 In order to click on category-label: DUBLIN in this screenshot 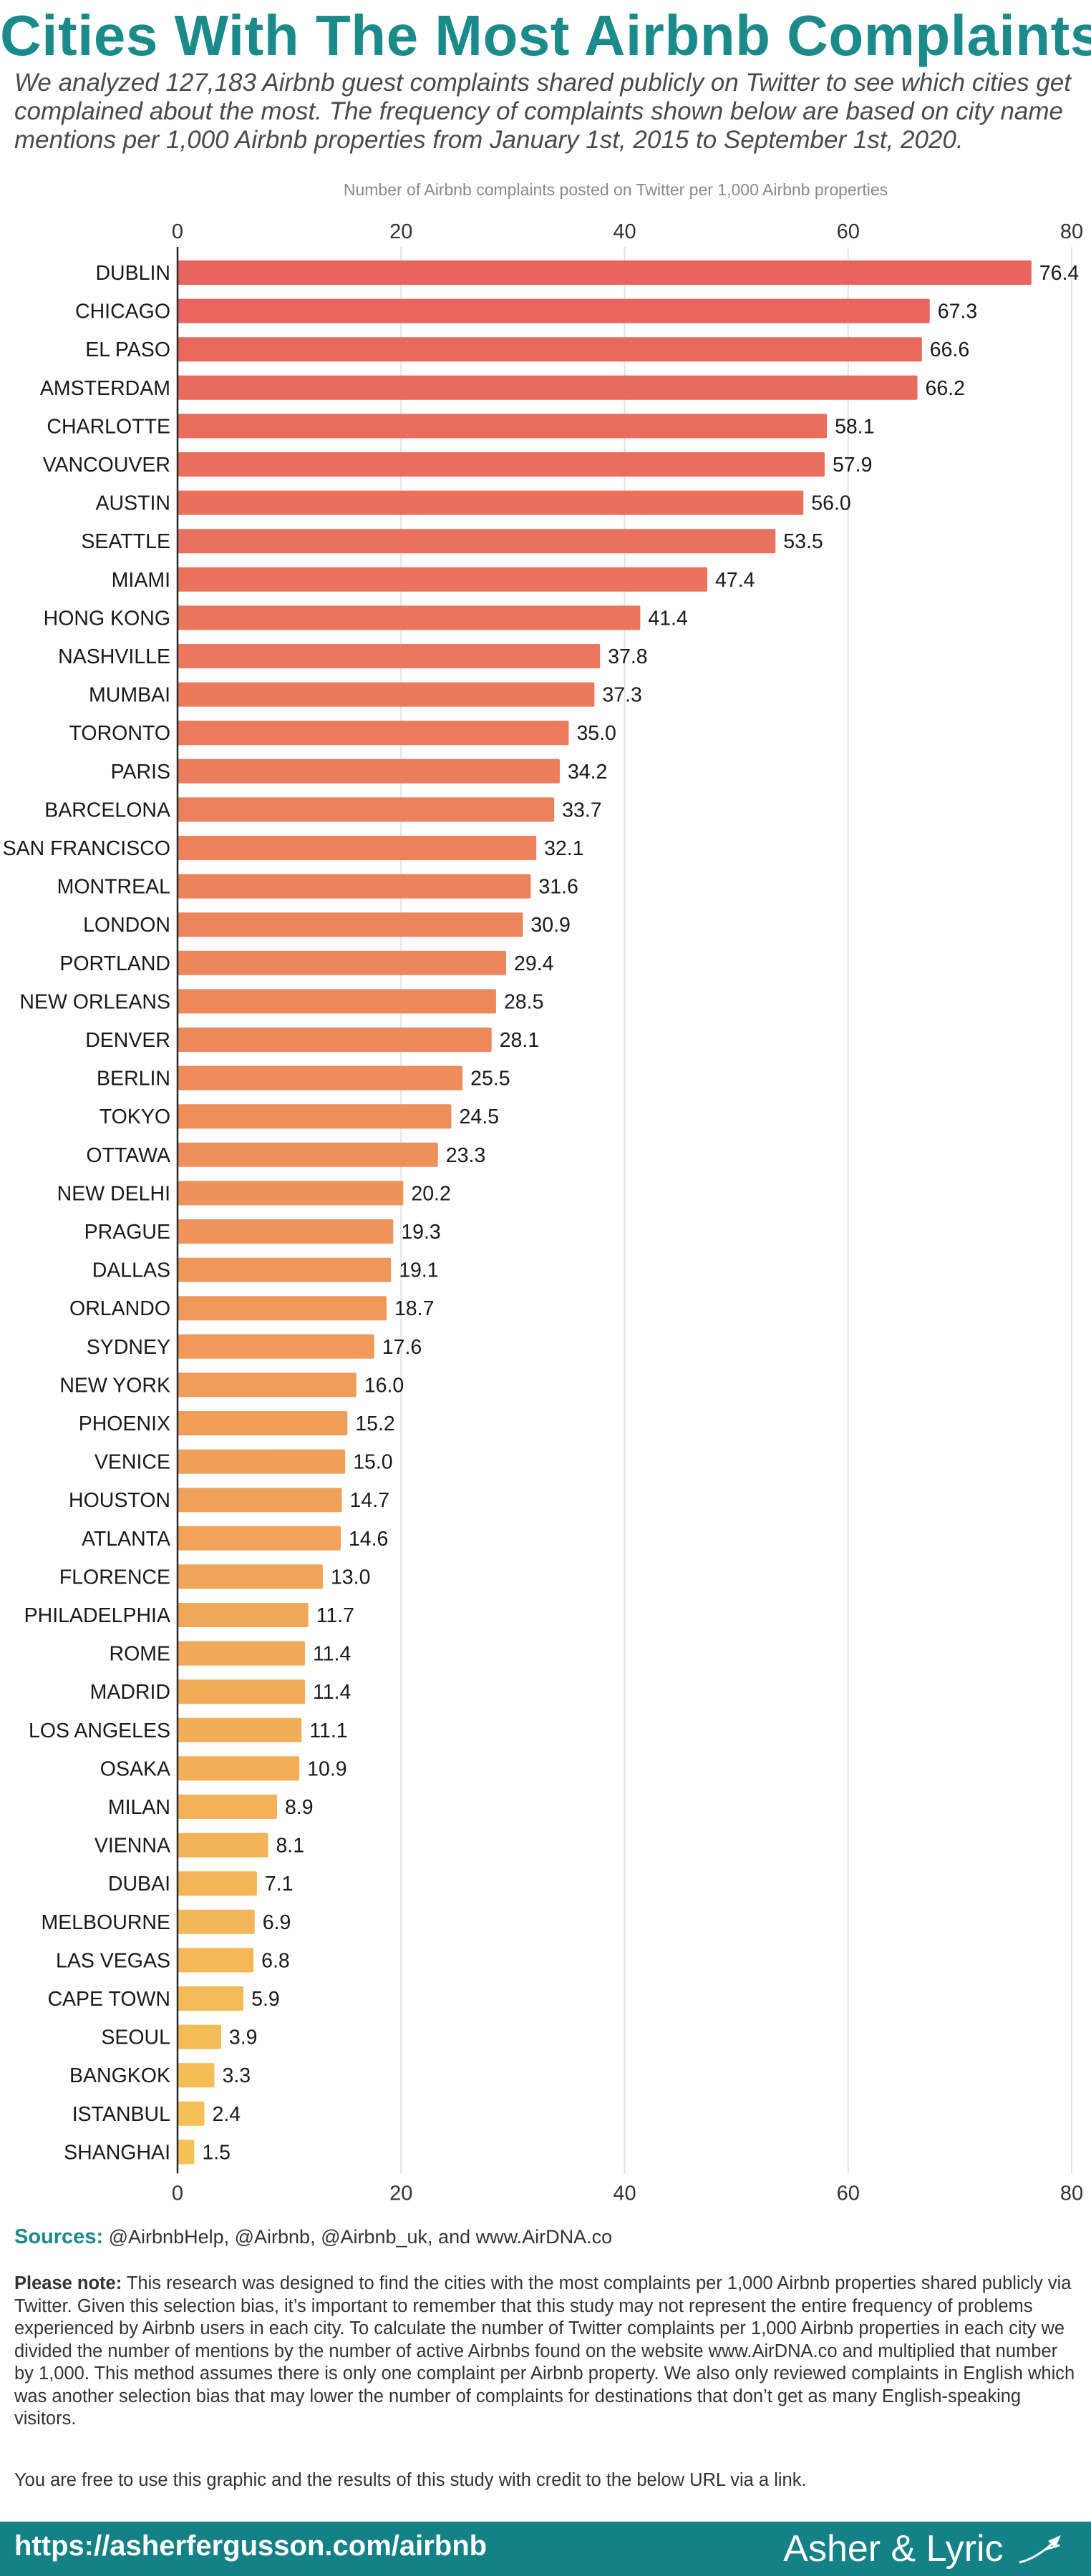, I will do `click(132, 273)`.